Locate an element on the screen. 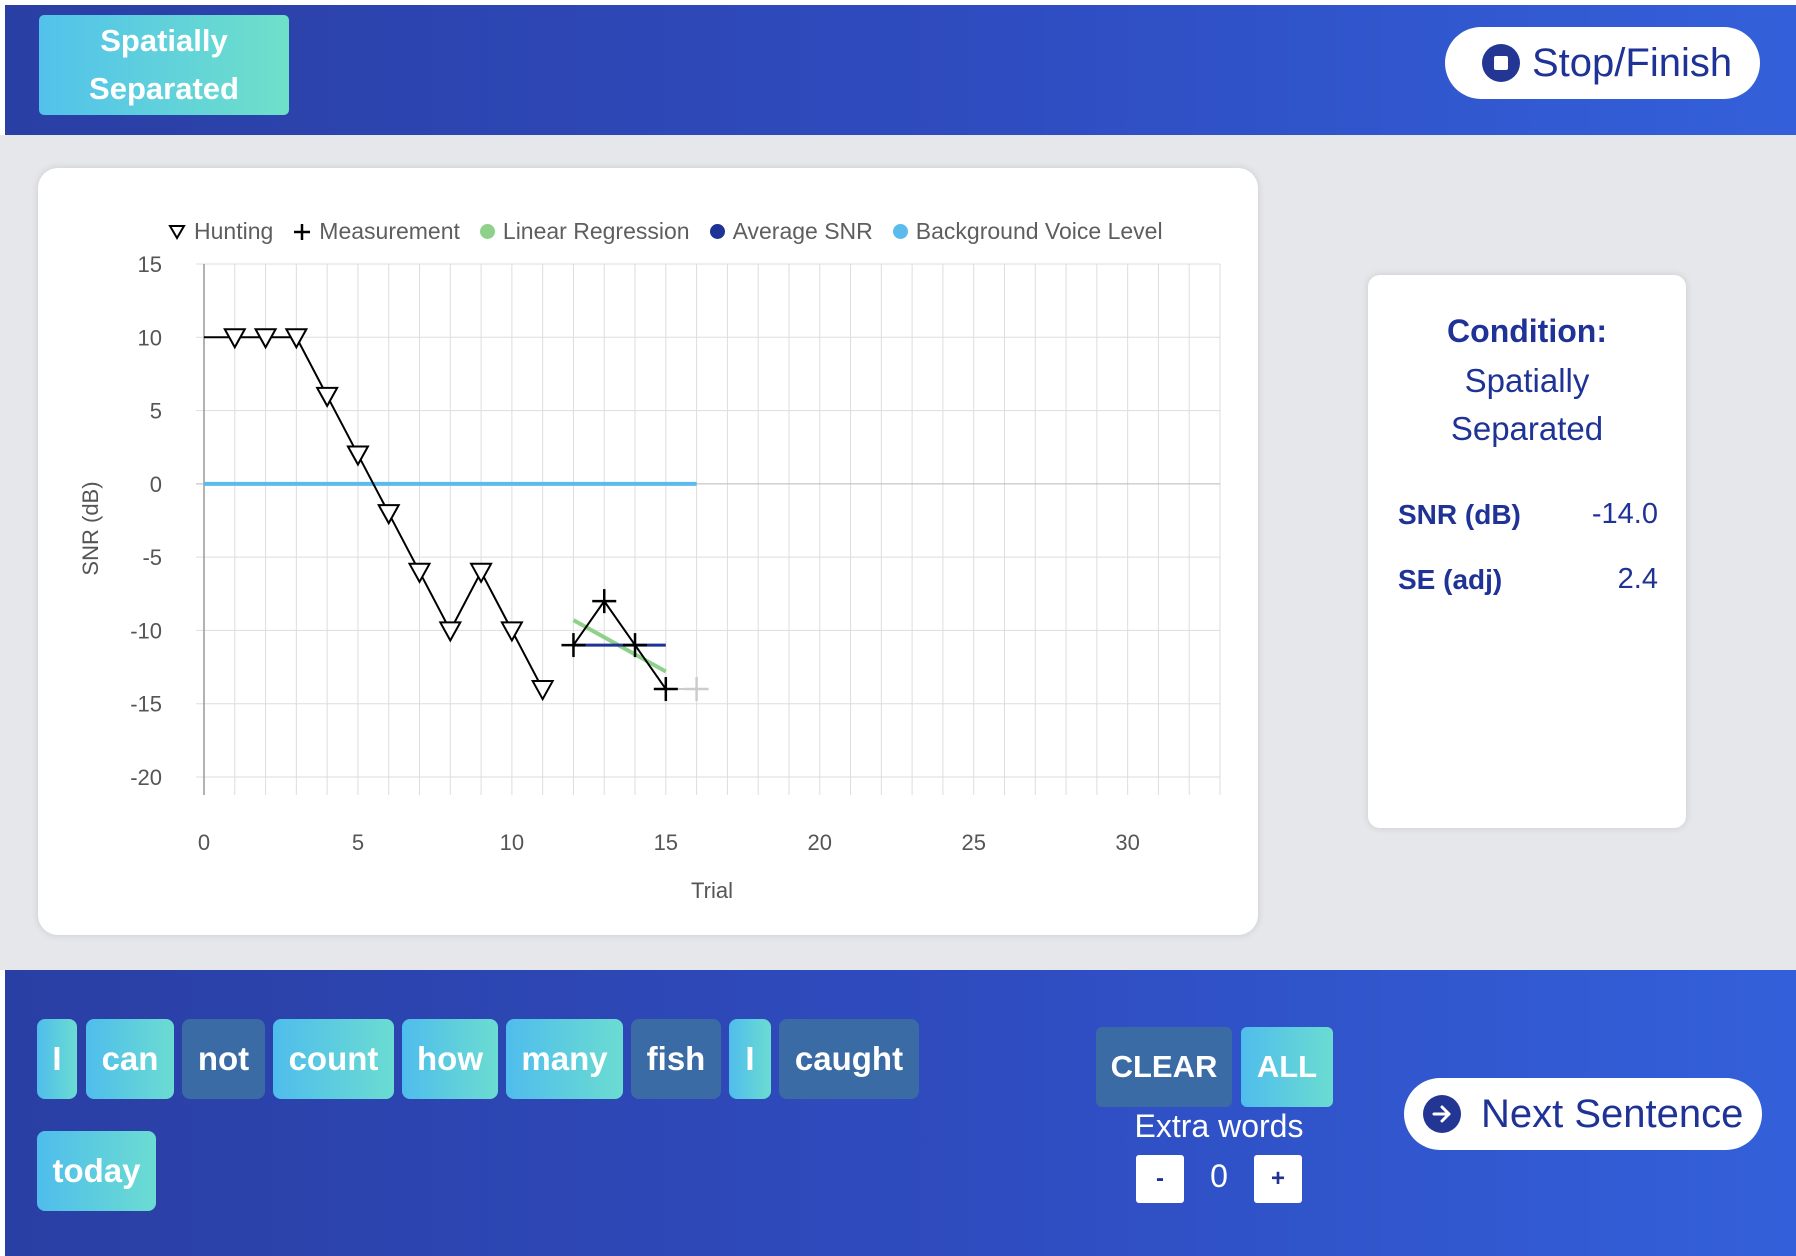 The height and width of the screenshot is (1256, 1796). y-axis-label: SNR (dB) is located at coordinates (90, 528).